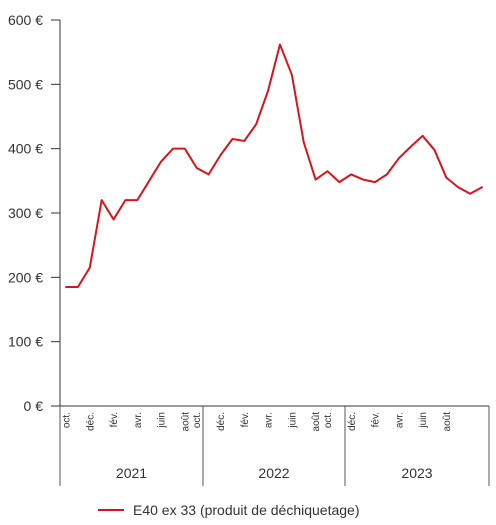 This screenshot has height=525, width=496. What do you see at coordinates (246, 510) in the screenshot?
I see `legend-label: E40 ex 33 (produit de déchiquetage)` at bounding box center [246, 510].